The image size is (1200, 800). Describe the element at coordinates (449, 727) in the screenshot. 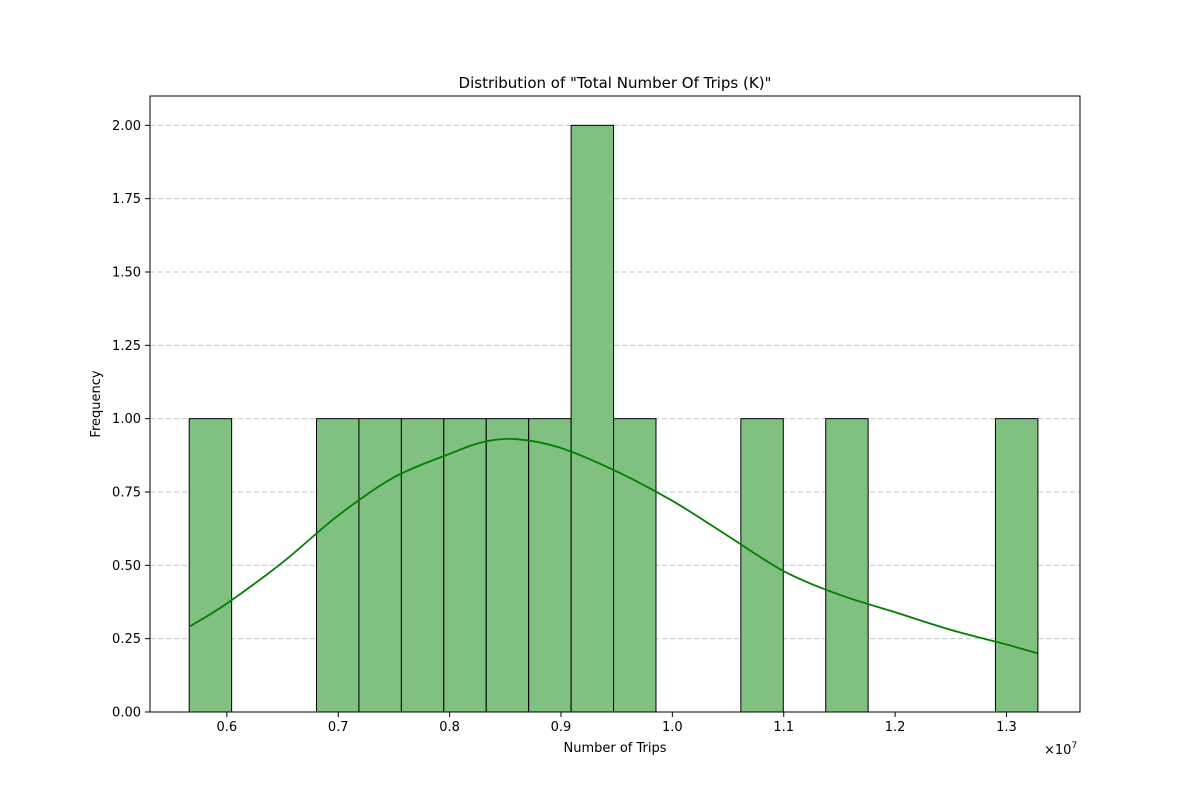

I see `x-tick-label: 0.8` at that location.